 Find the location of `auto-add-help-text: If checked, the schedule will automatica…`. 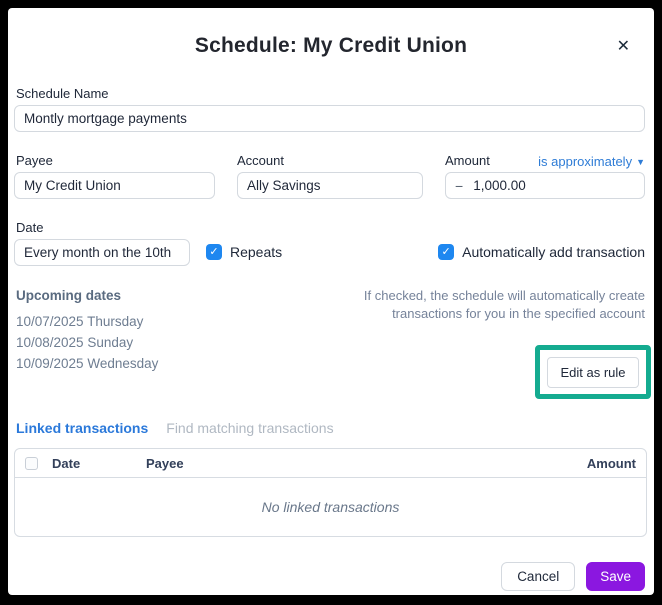

auto-add-help-text: If checked, the schedule will automatica… is located at coordinates (504, 304).